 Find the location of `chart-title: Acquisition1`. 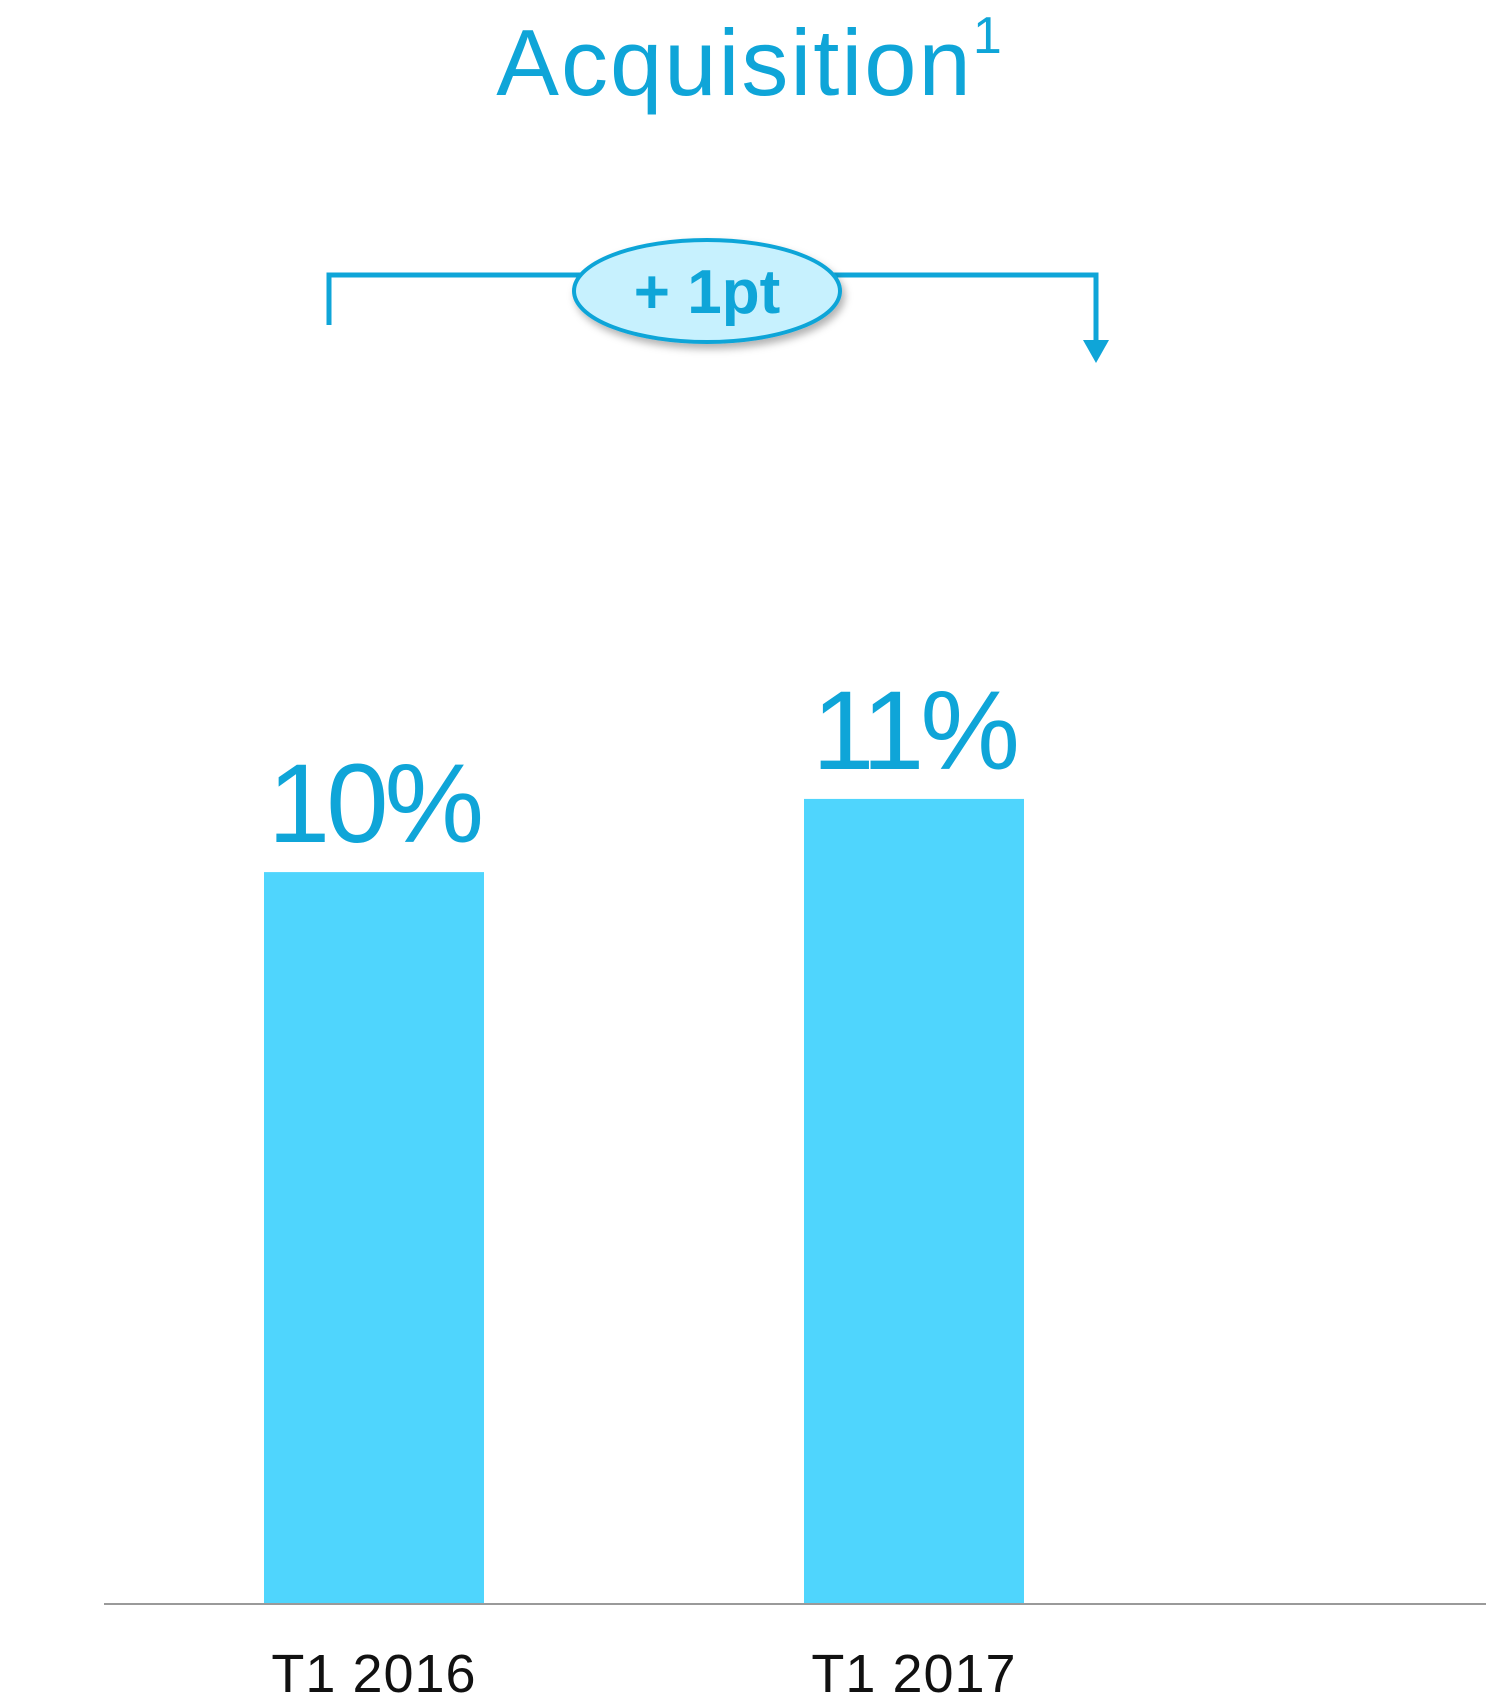

chart-title: Acquisition1 is located at coordinates (750, 61).